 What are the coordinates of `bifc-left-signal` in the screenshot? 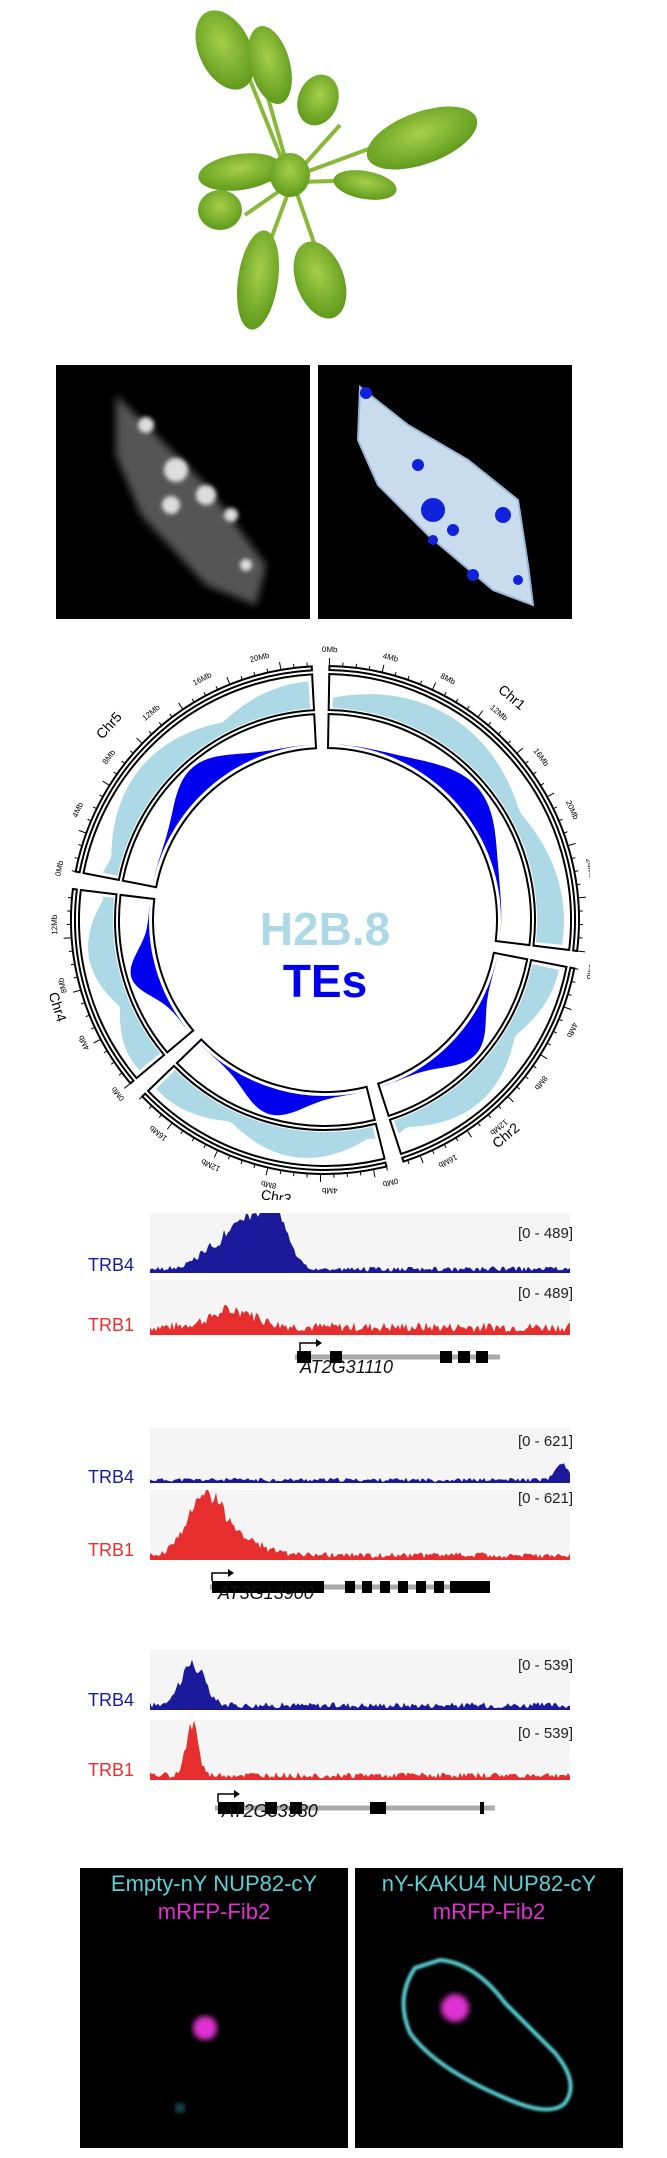 It's located at (196, 2064).